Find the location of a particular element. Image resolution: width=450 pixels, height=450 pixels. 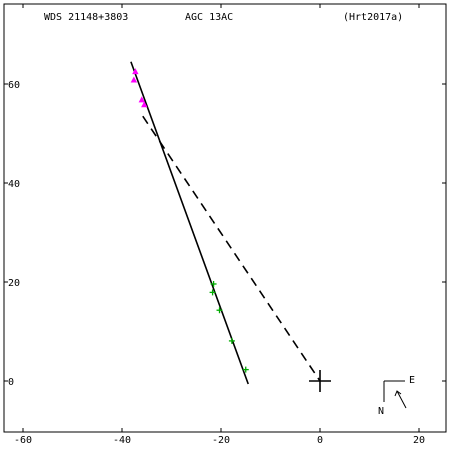

y-tick-label: 40 is located at coordinates (14, 184).